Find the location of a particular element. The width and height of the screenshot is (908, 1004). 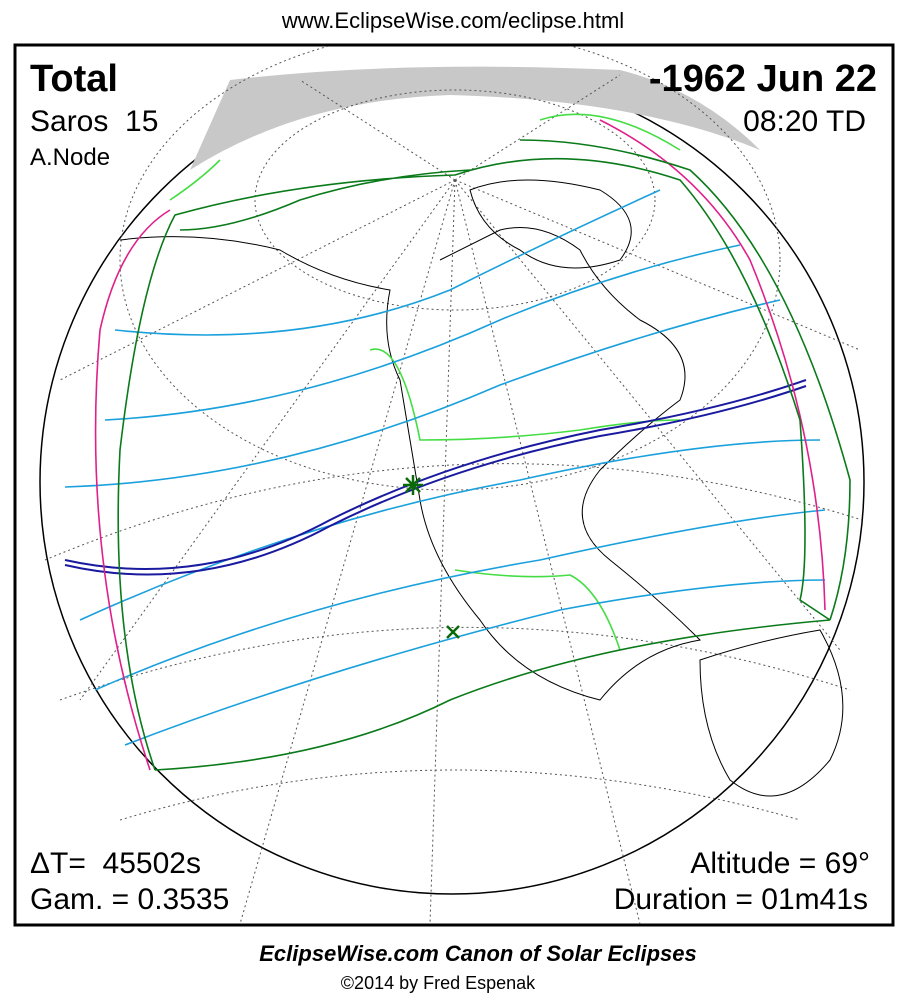

footer-credit: ©2014 by Fred Espenak is located at coordinates (438, 983).